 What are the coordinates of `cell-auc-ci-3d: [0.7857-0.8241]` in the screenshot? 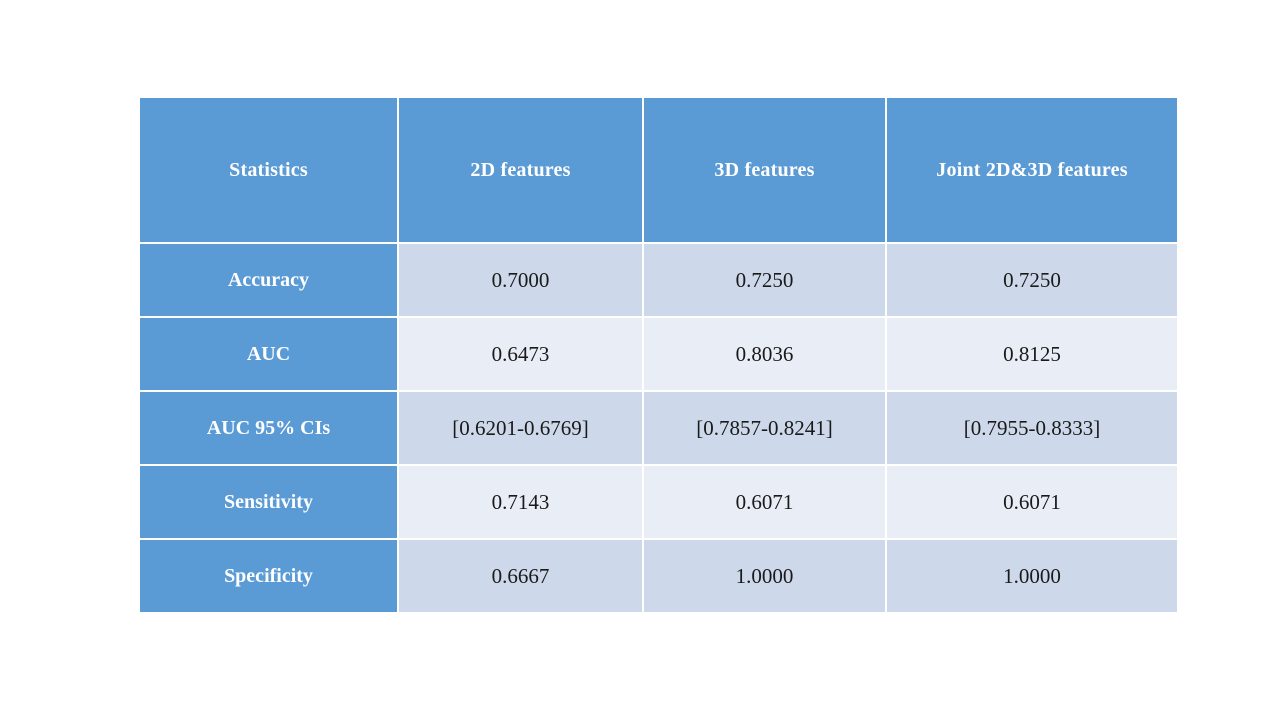 It's located at (764, 428).